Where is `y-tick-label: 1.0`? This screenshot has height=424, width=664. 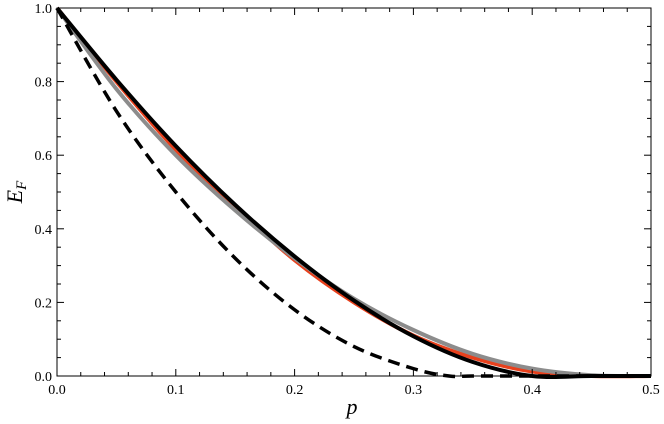 y-tick-label: 1.0 is located at coordinates (44, 9).